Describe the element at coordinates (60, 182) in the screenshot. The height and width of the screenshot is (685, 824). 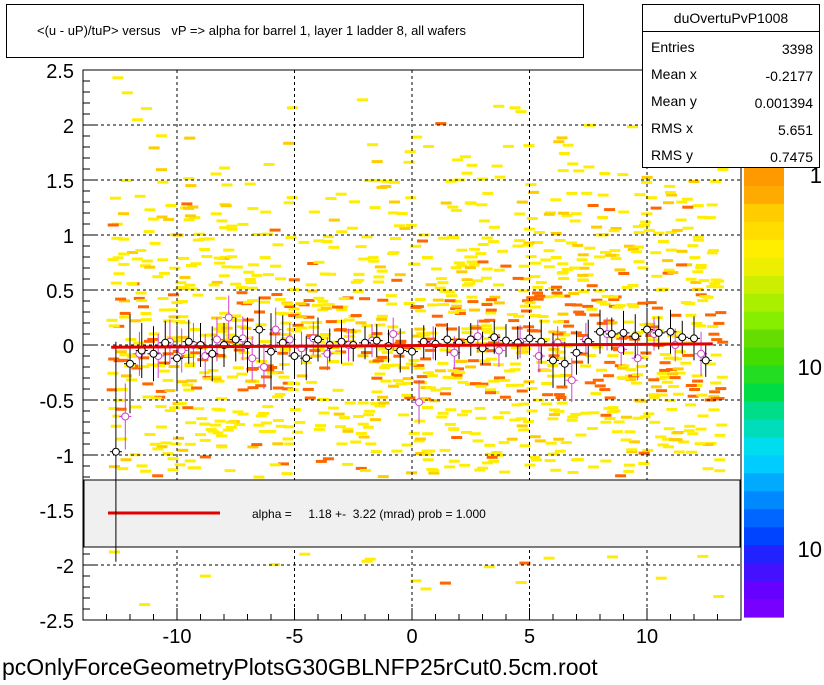
I see `y-tick-label: 1.5` at that location.